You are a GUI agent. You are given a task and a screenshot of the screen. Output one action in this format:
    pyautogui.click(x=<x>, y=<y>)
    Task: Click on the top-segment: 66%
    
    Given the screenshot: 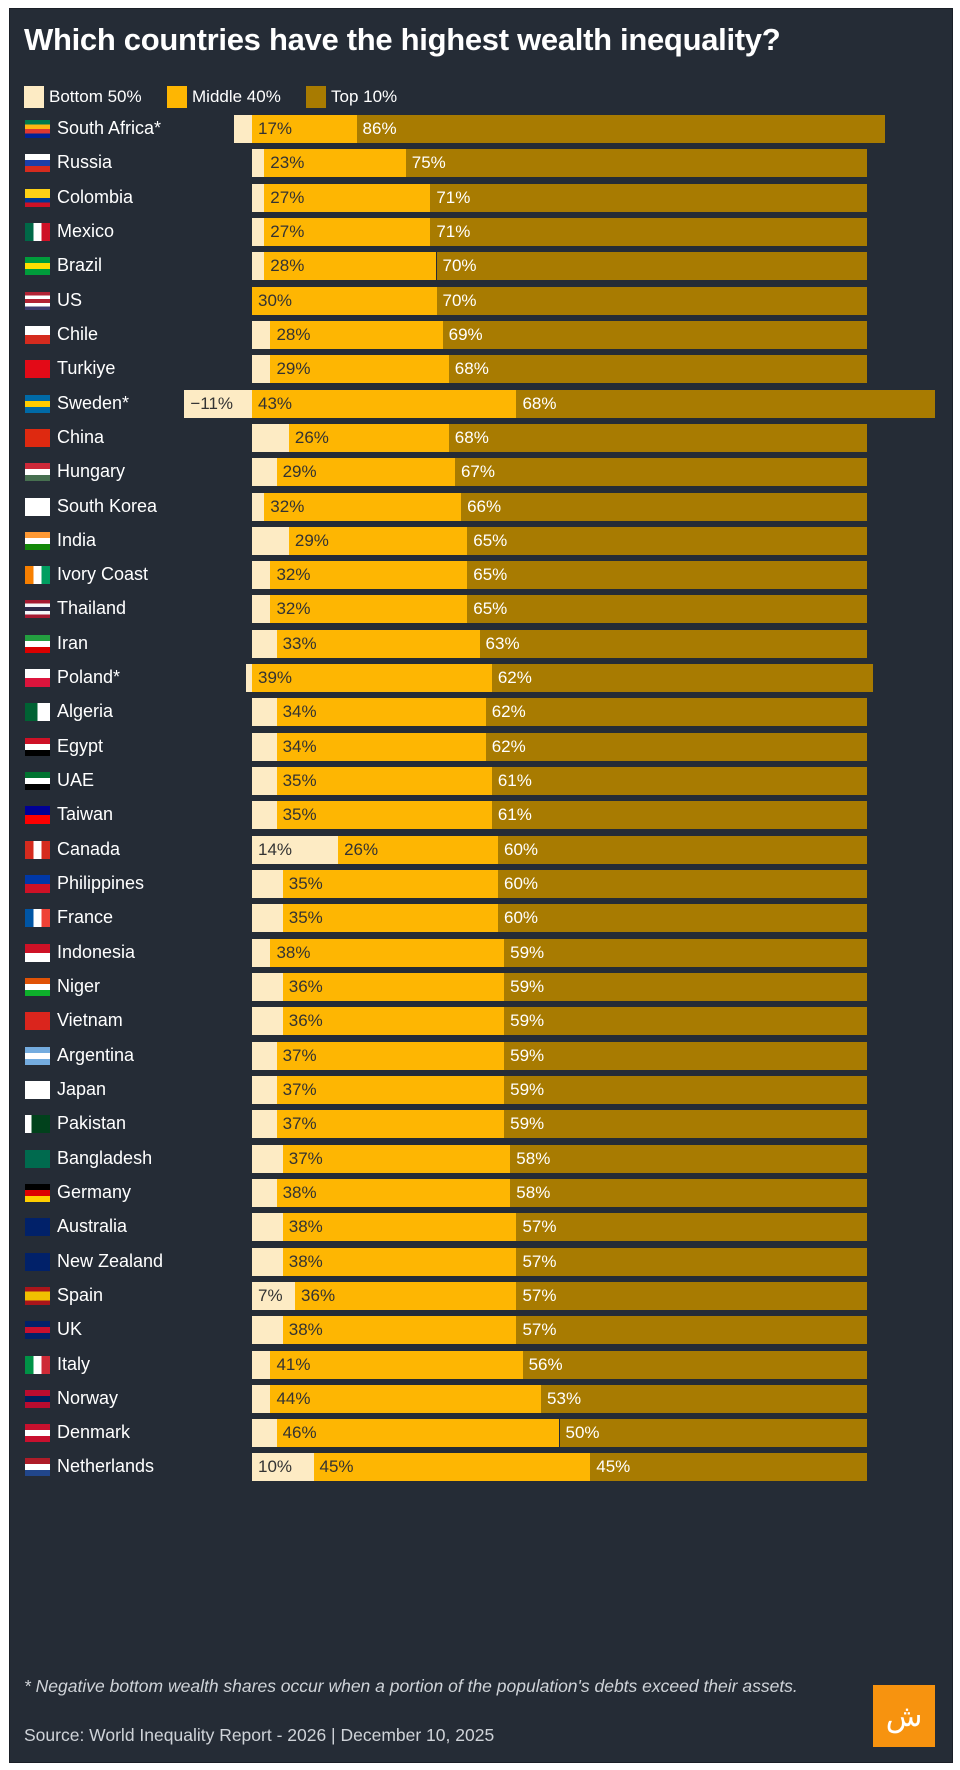 What is the action you would take?
    pyautogui.click(x=664, y=506)
    